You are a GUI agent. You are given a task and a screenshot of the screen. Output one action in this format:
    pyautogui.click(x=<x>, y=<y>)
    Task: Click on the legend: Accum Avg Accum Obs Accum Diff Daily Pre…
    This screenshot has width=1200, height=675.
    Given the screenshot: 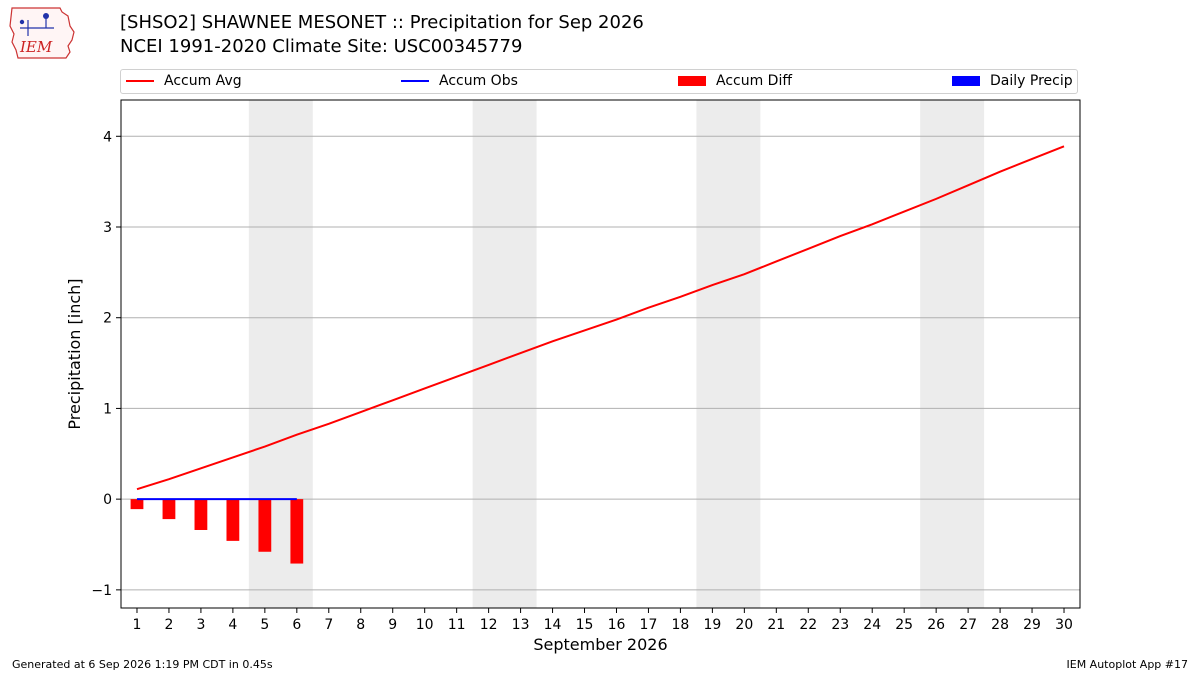 What is the action you would take?
    pyautogui.click(x=599, y=81)
    